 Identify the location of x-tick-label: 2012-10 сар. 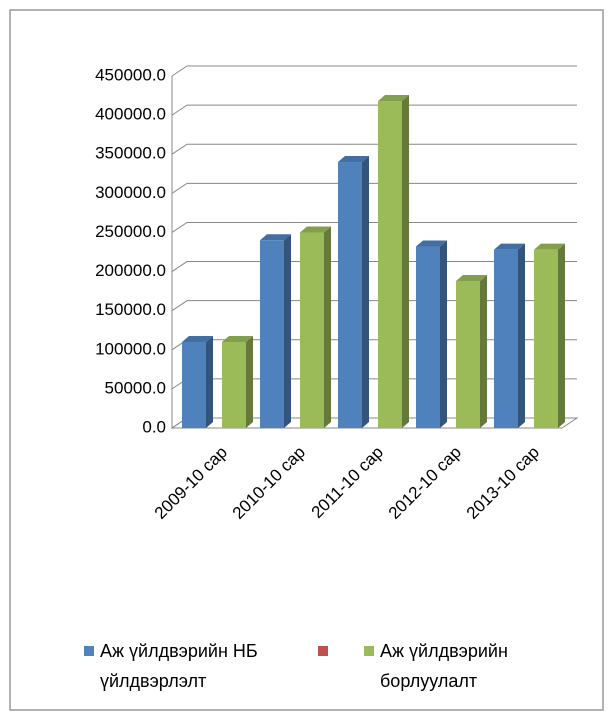
(425, 483).